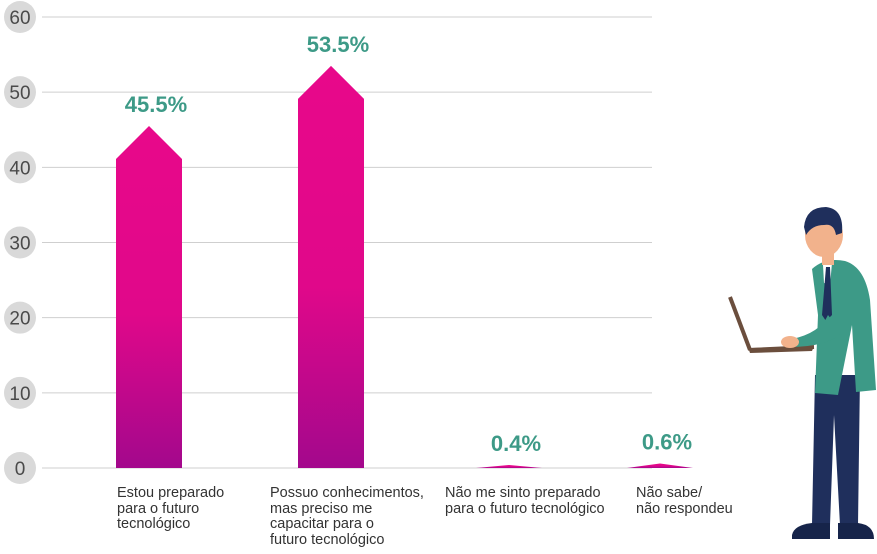 The image size is (877, 554). What do you see at coordinates (667, 441) in the screenshot?
I see `data-label: 0.6%` at bounding box center [667, 441].